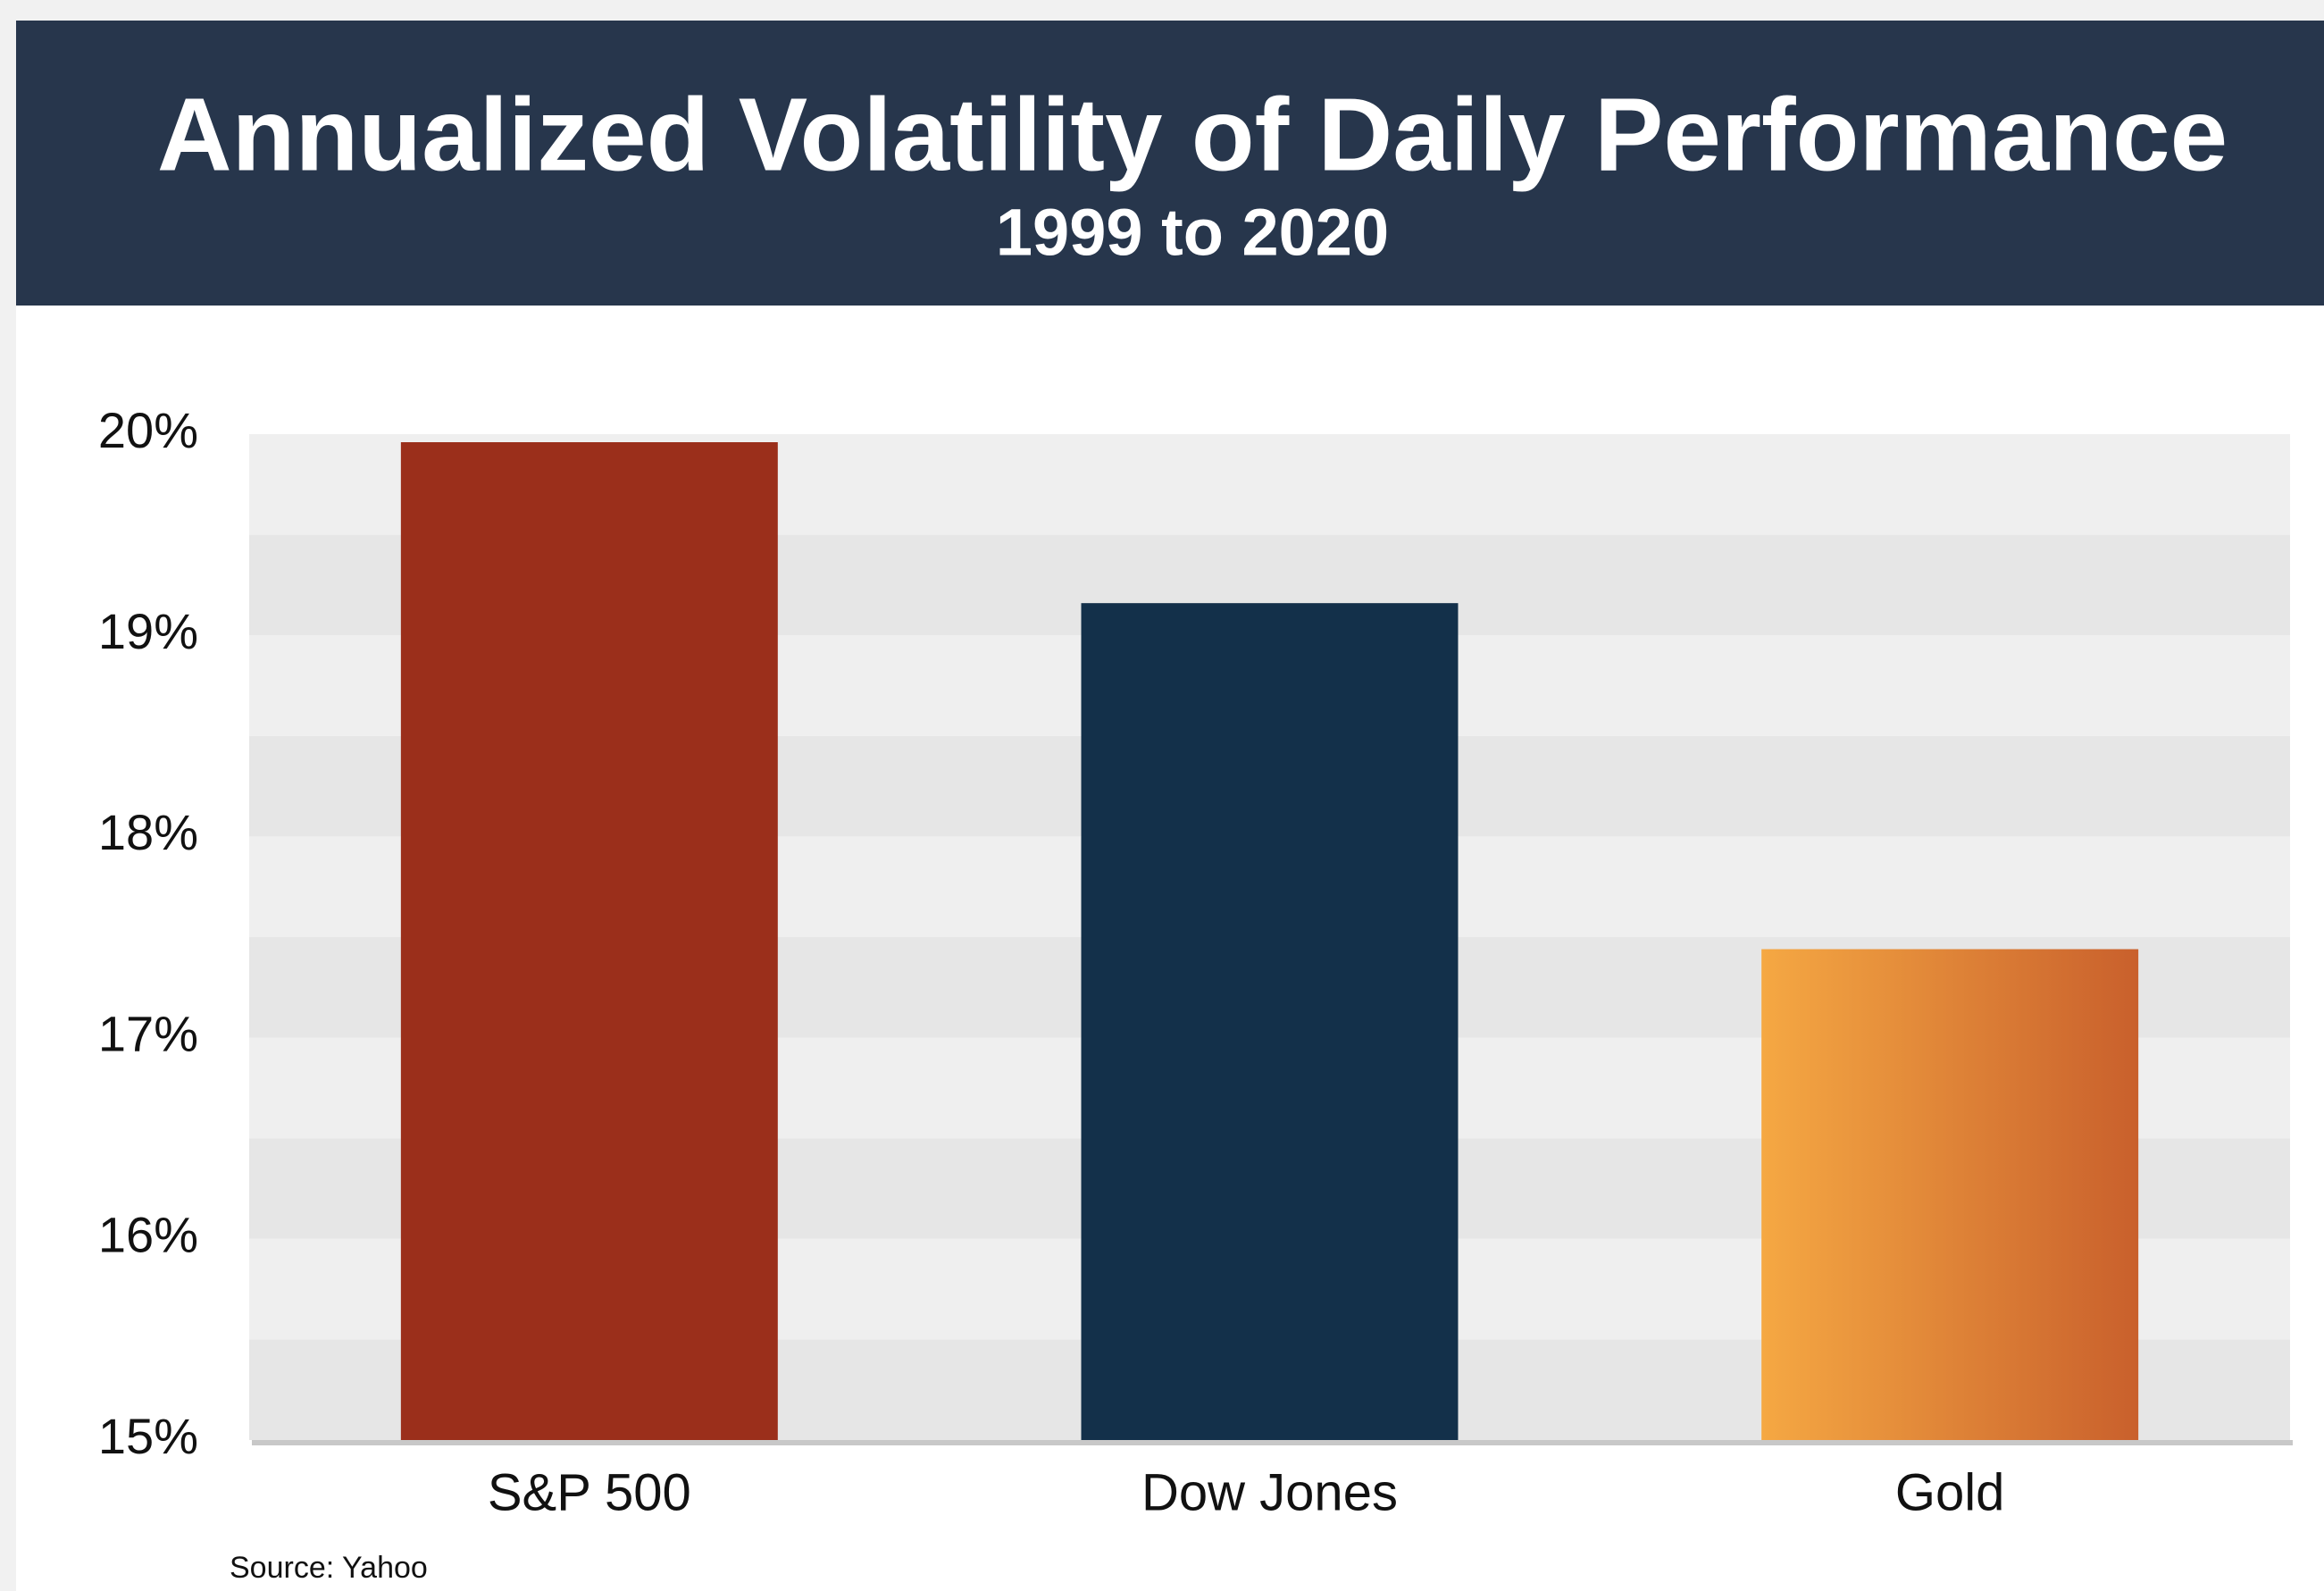 The image size is (2324, 1591). Describe the element at coordinates (1192, 233) in the screenshot. I see `chart-subtitle: 1999 to 2020` at that location.